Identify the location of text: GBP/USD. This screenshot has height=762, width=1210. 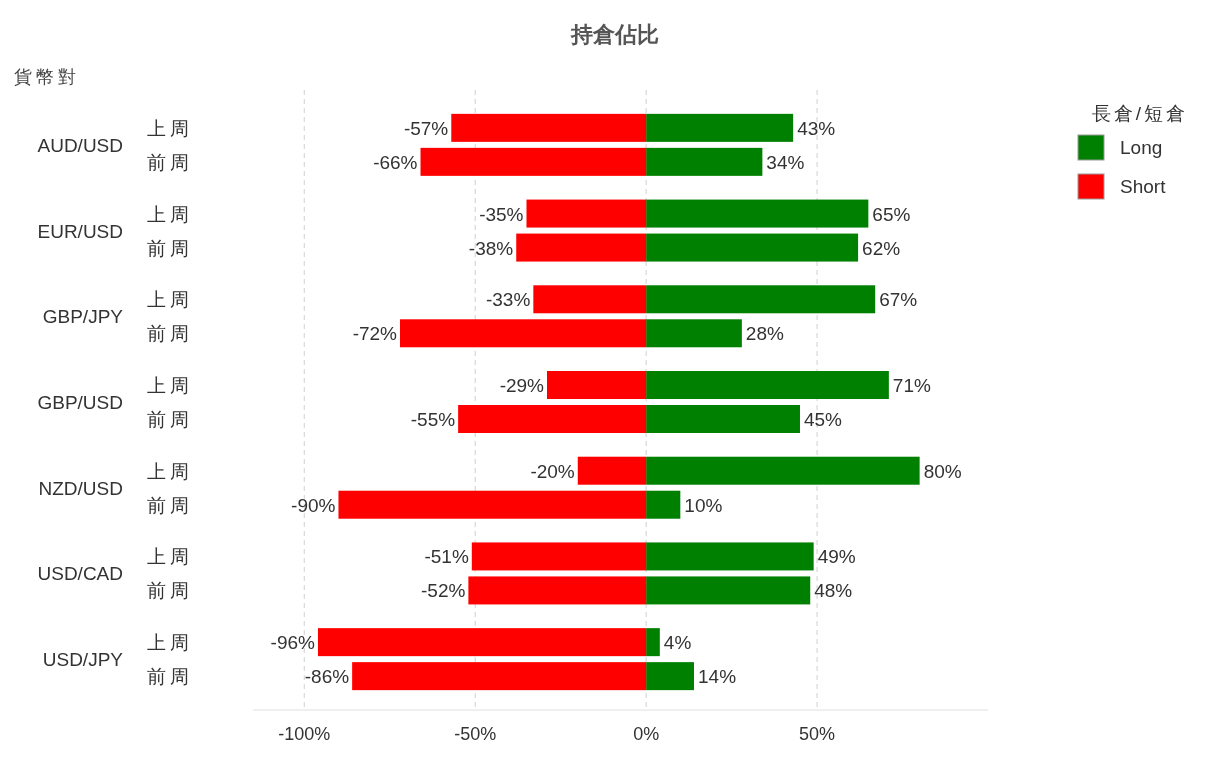
(80, 402).